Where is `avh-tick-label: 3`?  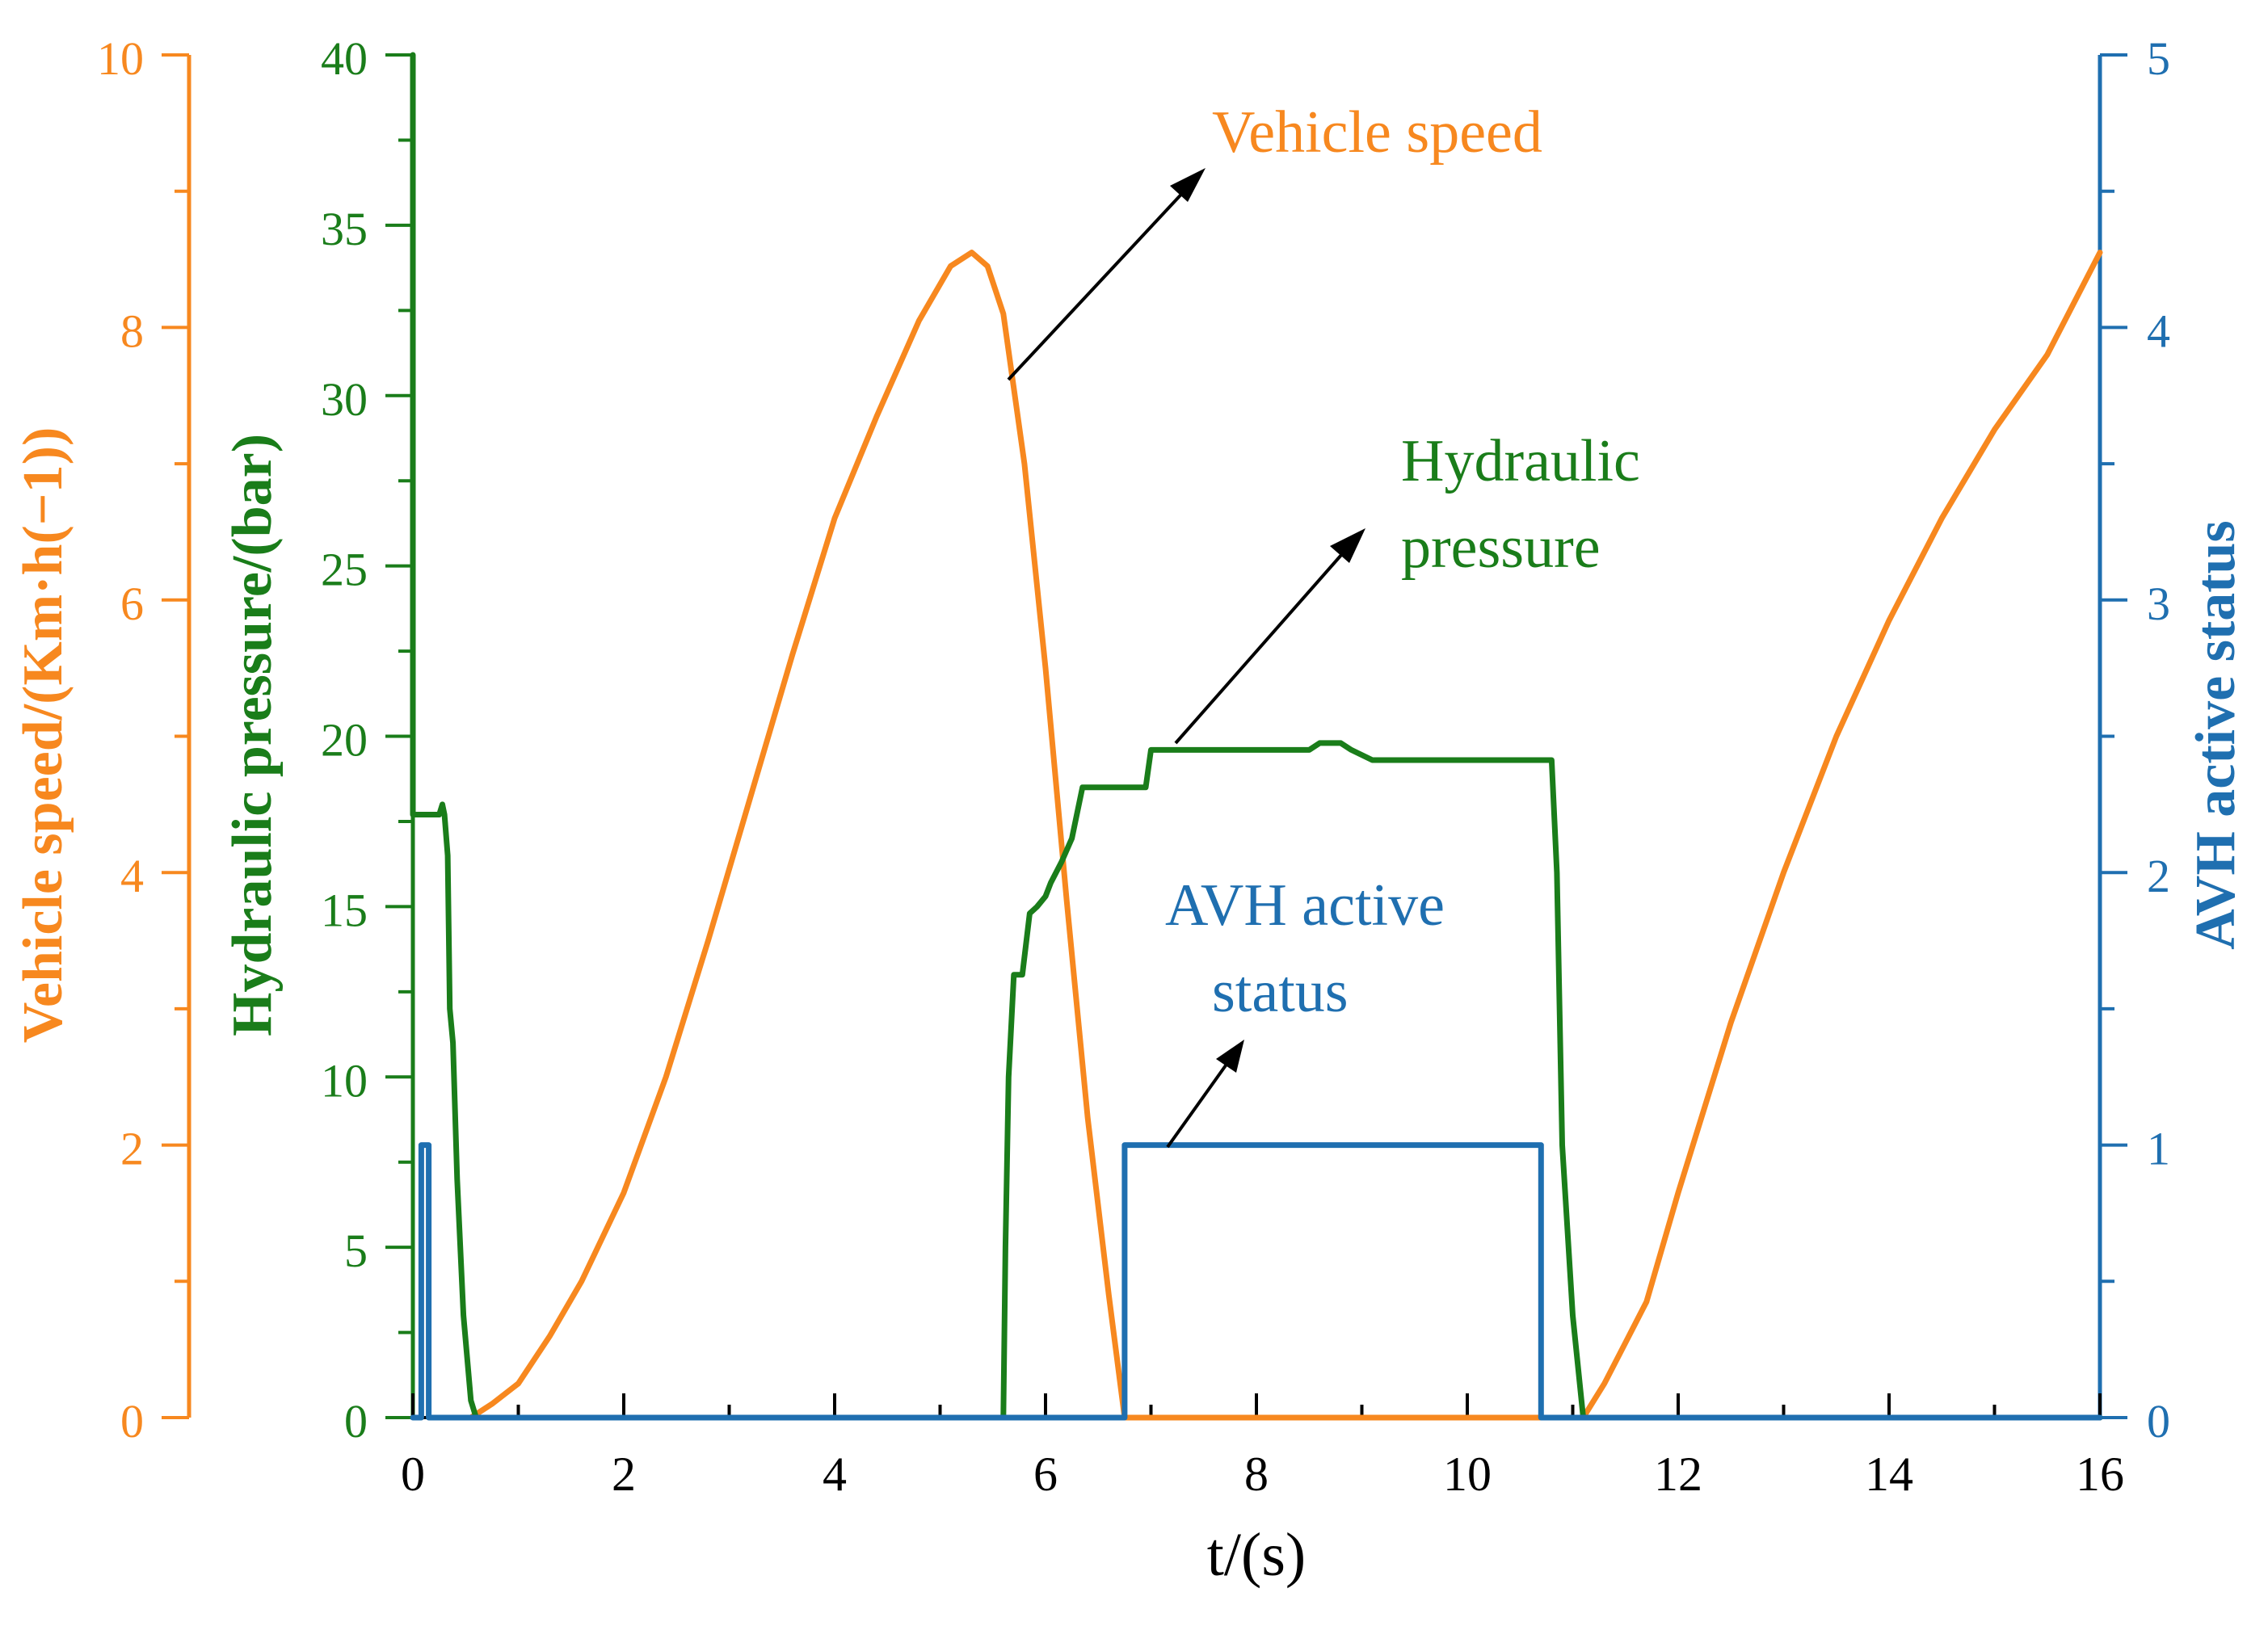 avh-tick-label: 3 is located at coordinates (2158, 604).